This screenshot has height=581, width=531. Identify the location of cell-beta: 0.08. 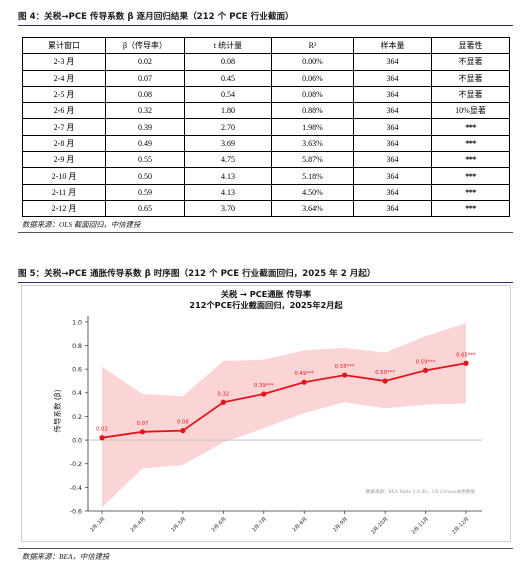
(145, 94).